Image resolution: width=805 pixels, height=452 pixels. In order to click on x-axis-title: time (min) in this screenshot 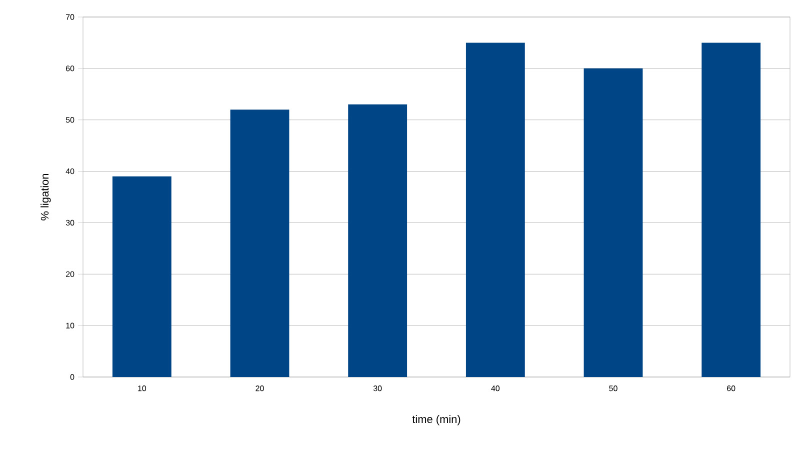, I will do `click(436, 420)`.